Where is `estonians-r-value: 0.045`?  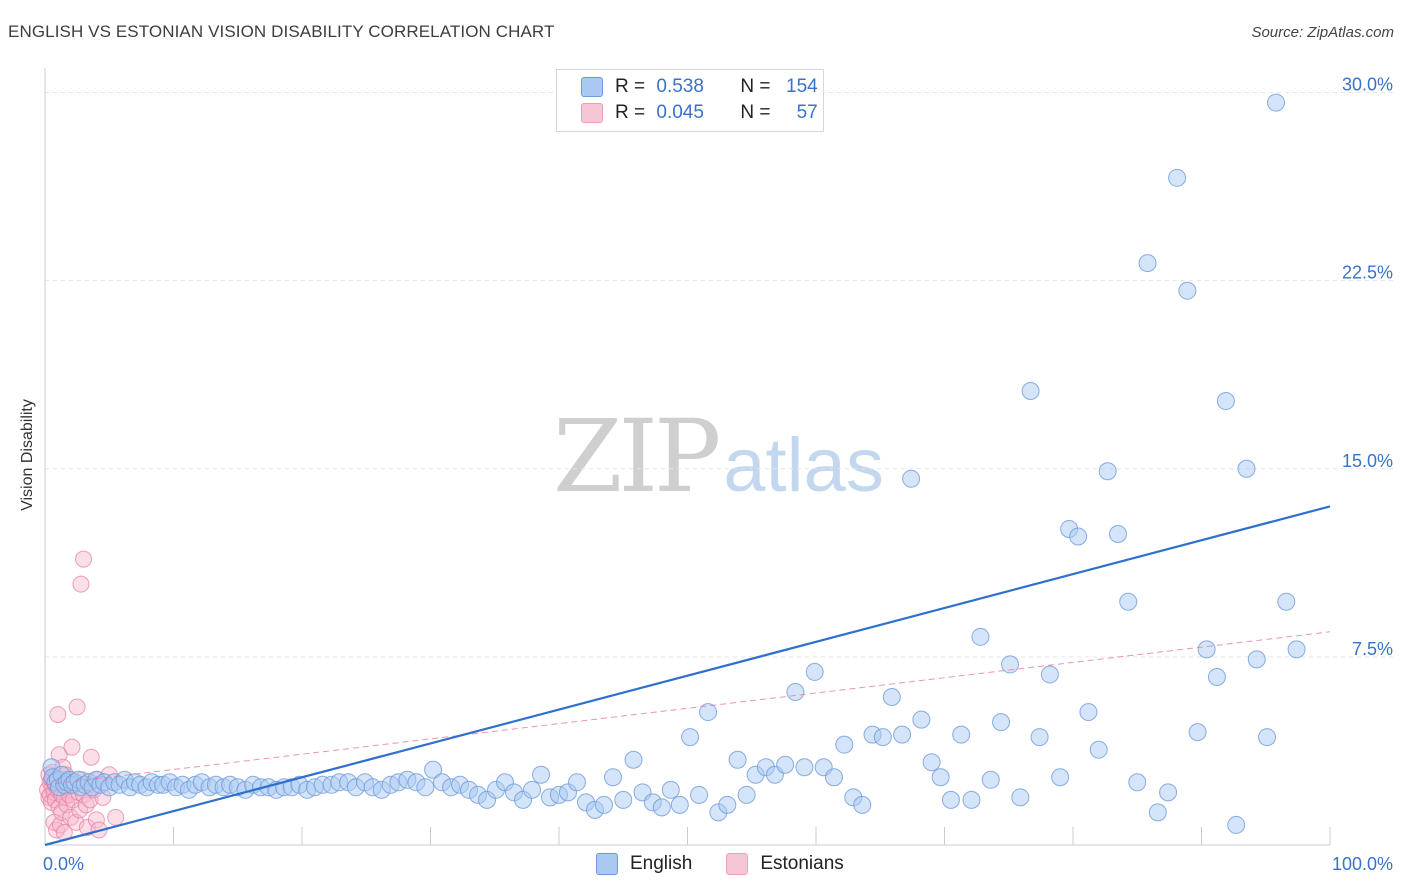 estonians-r-value: 0.045 is located at coordinates (680, 112).